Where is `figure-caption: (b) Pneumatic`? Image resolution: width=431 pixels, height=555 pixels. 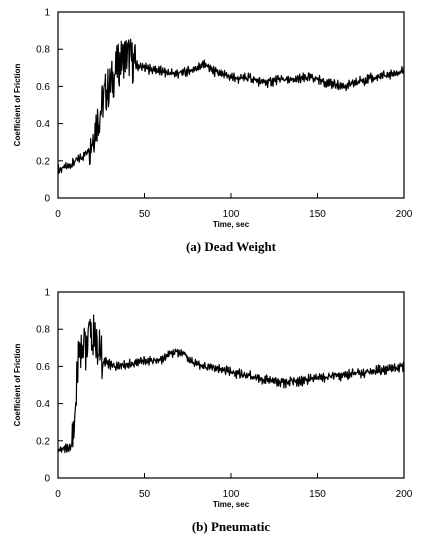
figure-caption: (b) Pneumatic is located at coordinates (231, 526).